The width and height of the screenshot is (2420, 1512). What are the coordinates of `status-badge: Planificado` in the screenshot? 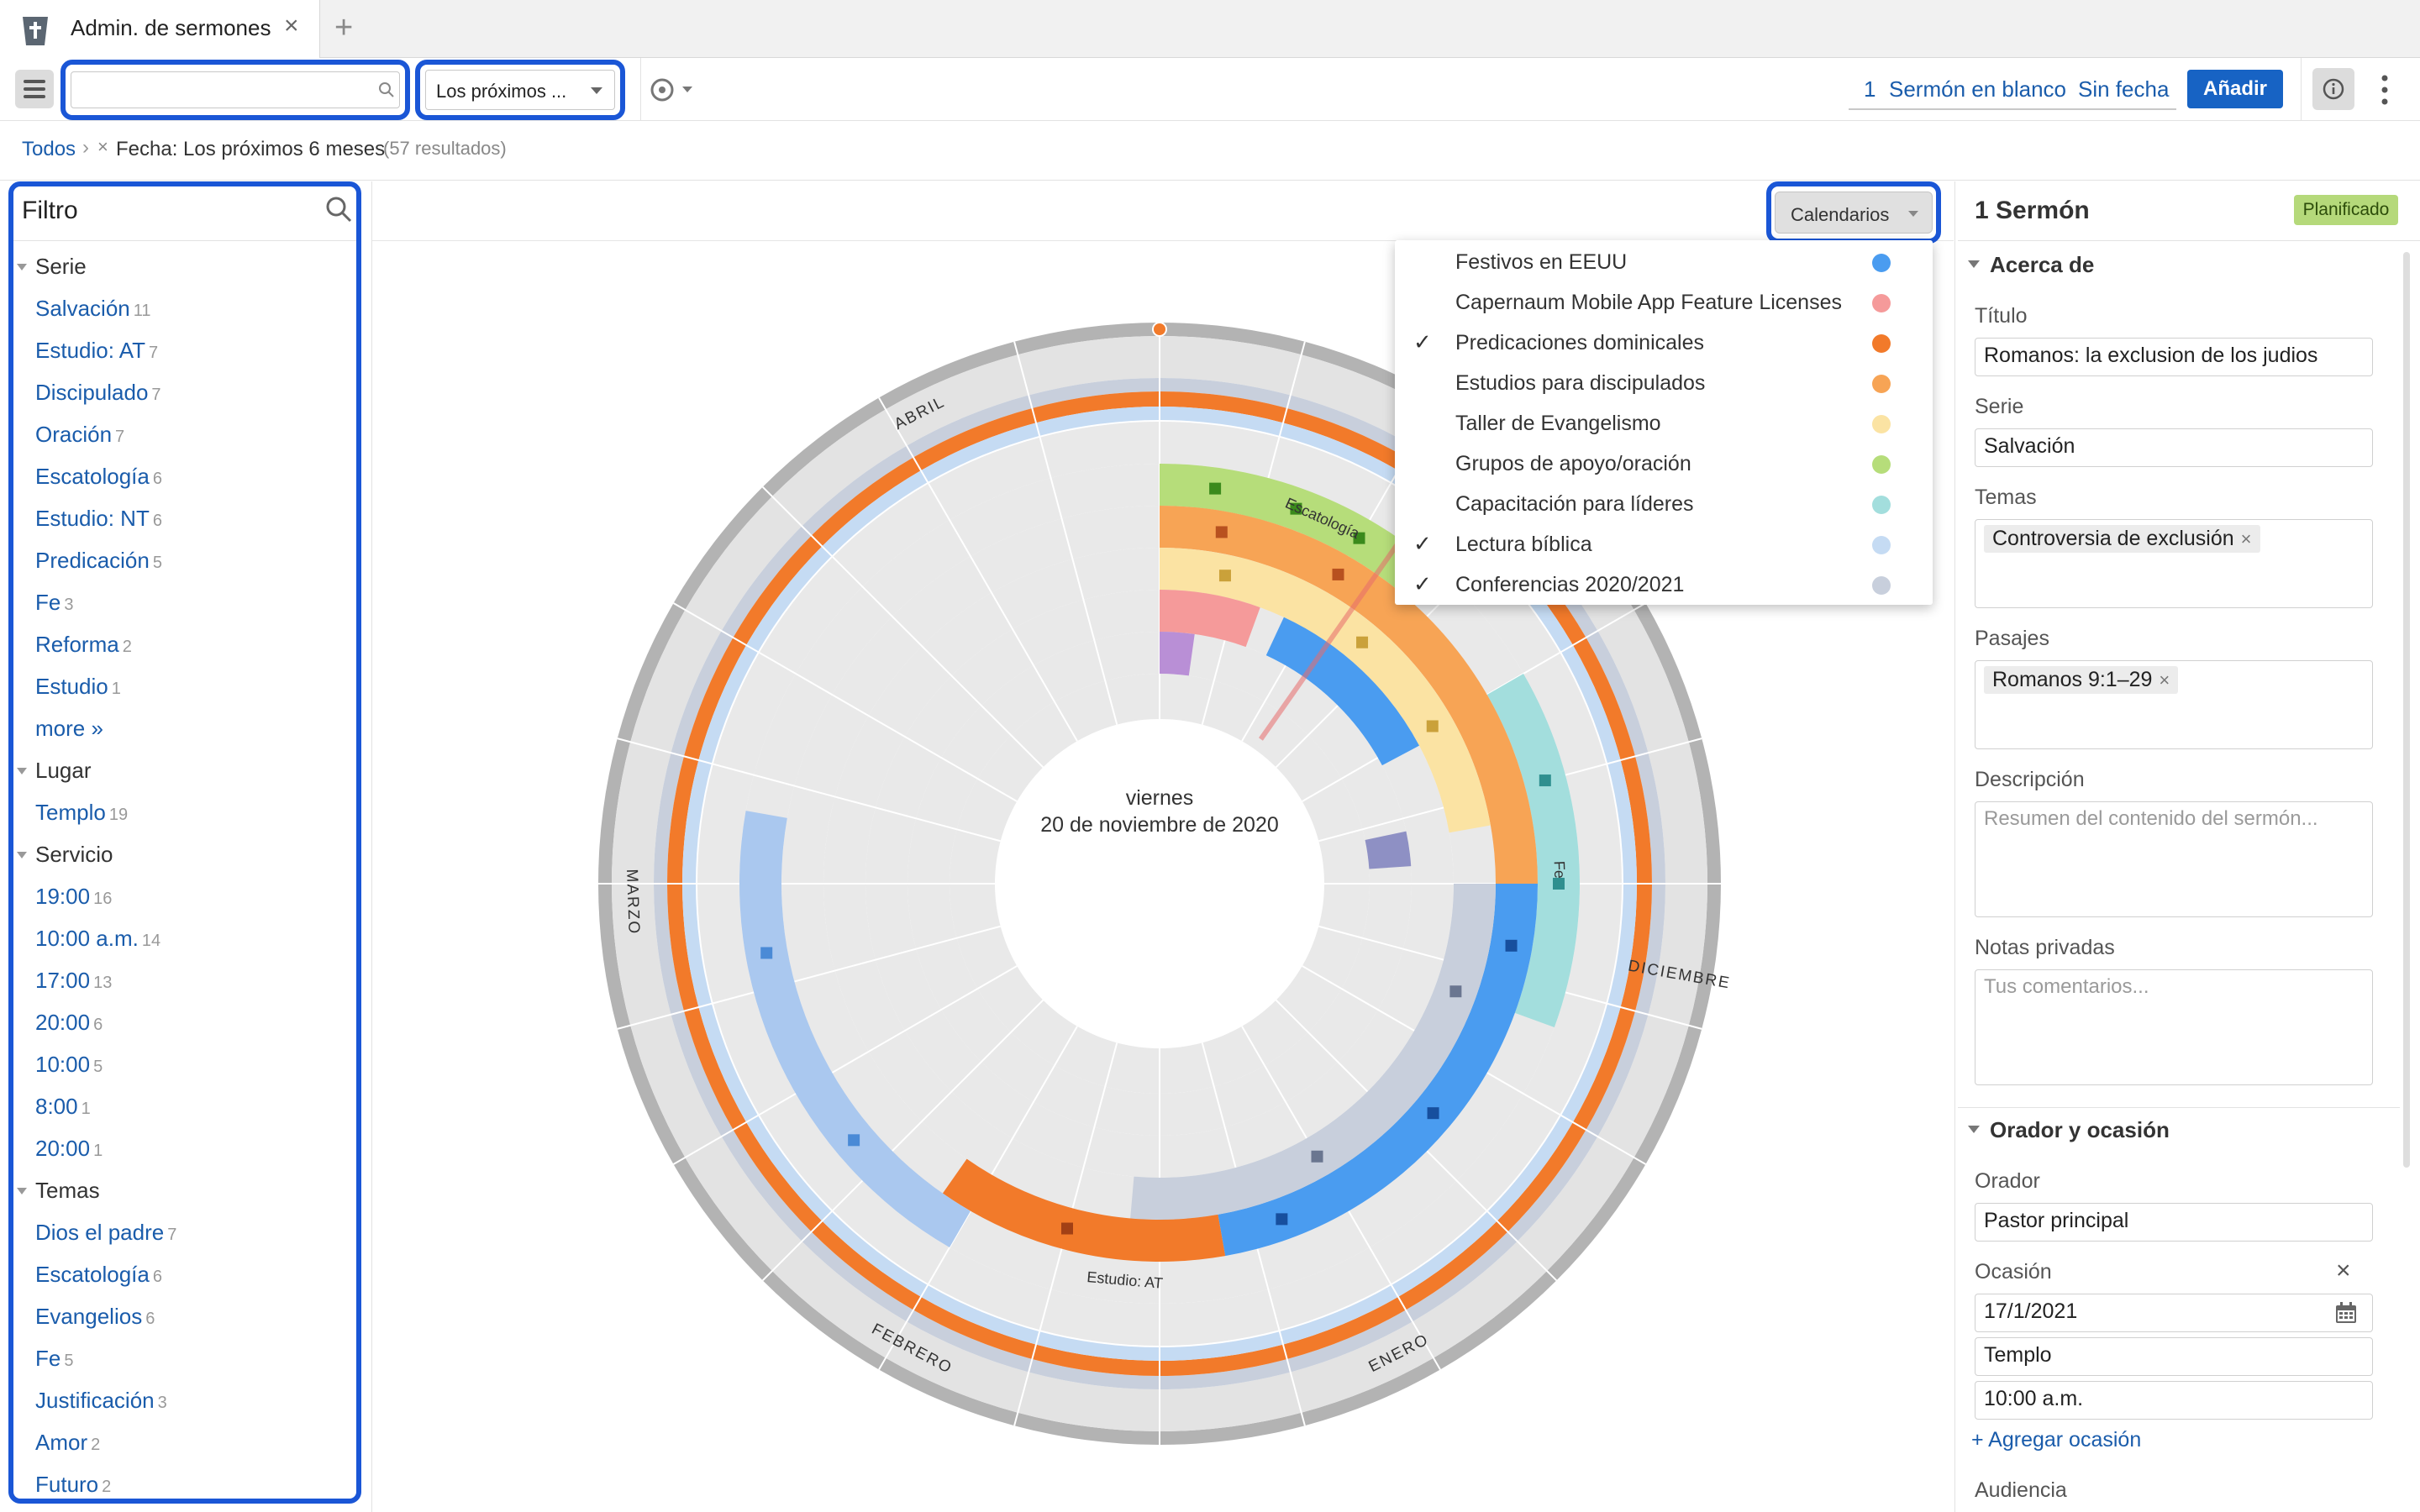 It's located at (2346, 210).